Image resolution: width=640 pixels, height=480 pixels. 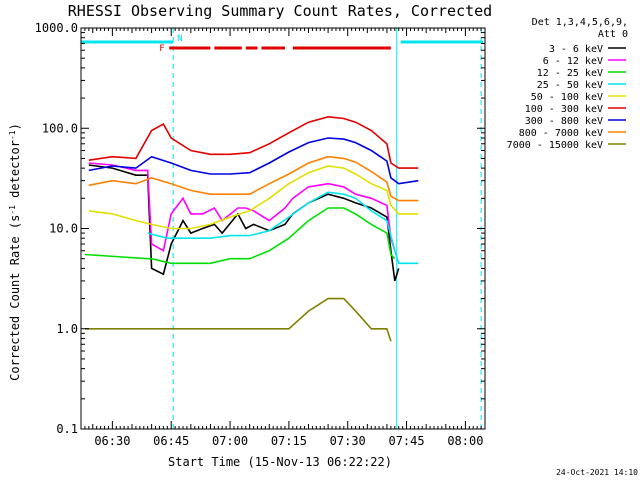 What do you see at coordinates (63, 229) in the screenshot?
I see `y-tick-label: 10.0` at bounding box center [63, 229].